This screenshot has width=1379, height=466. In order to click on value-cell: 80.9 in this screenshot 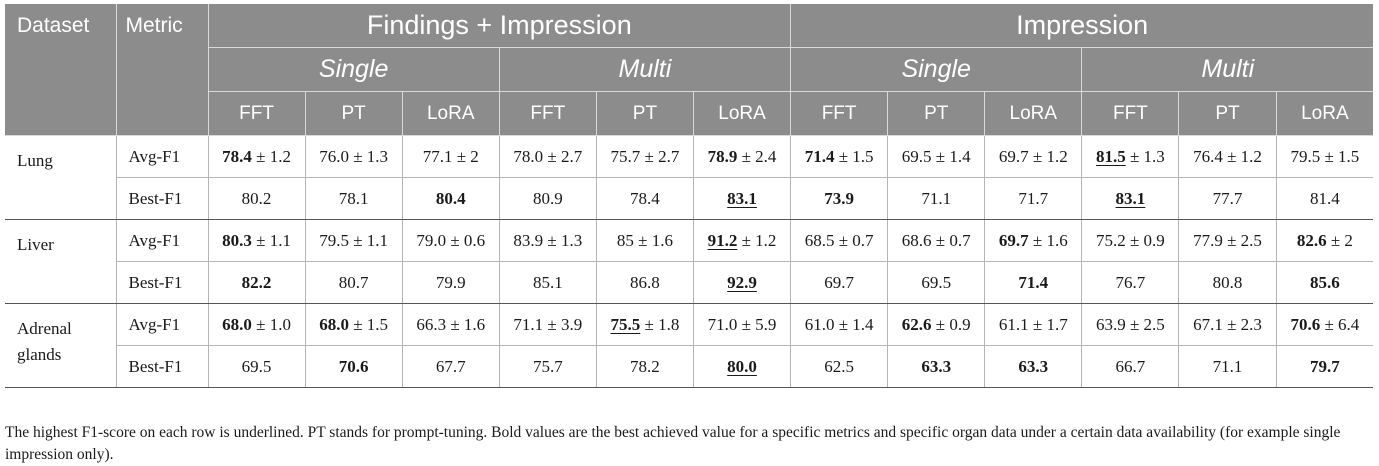, I will do `click(548, 198)`.